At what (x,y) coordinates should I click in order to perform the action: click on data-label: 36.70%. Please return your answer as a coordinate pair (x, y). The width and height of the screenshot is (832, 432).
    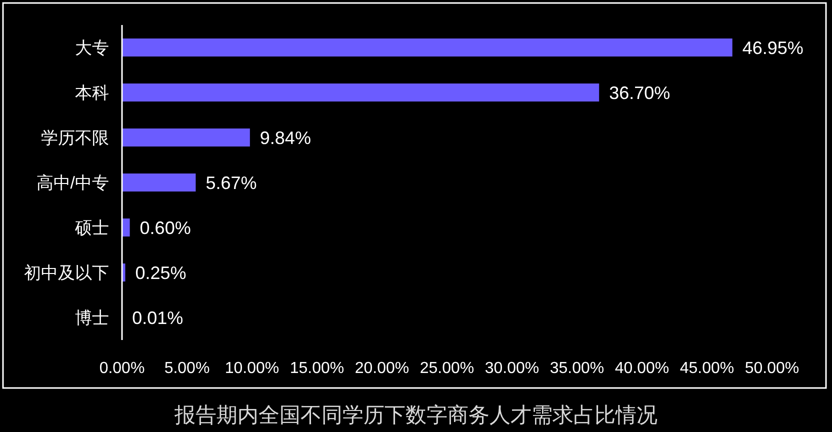
    Looking at the image, I should click on (639, 93).